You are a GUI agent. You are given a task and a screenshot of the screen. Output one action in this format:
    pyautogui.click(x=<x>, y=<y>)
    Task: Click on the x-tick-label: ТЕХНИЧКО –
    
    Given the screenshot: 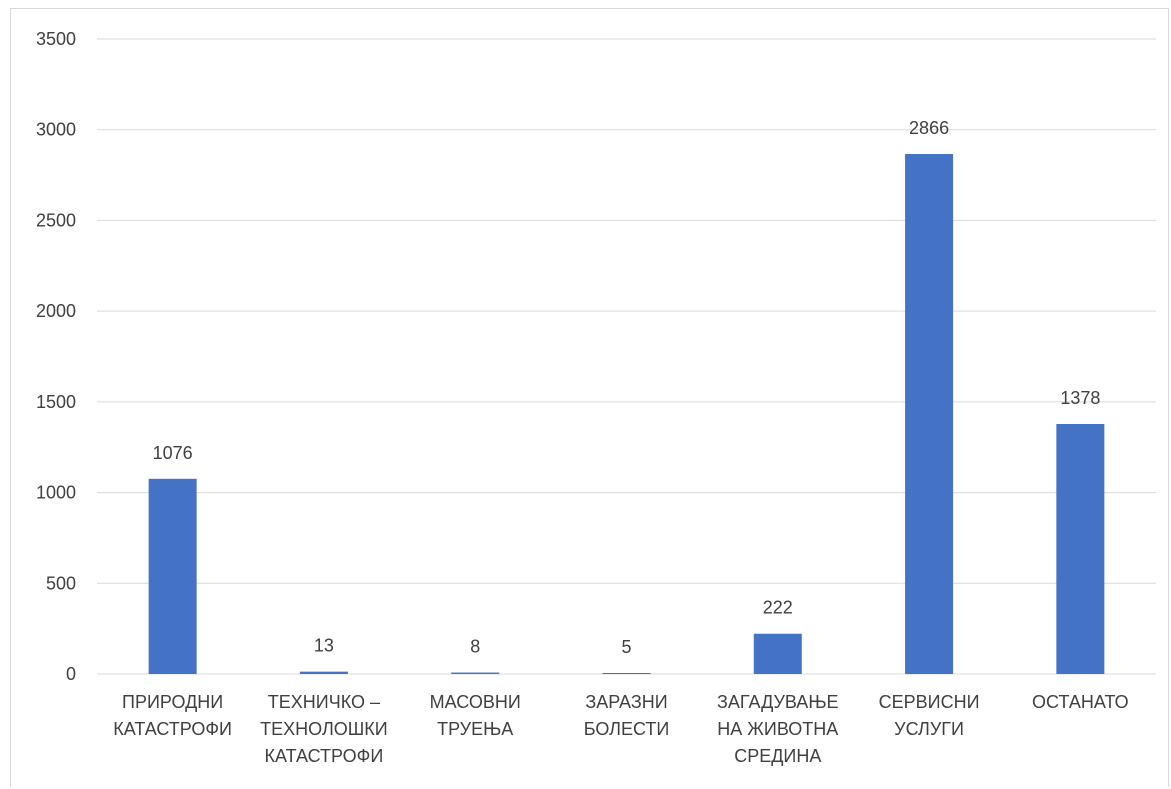 What is the action you would take?
    pyautogui.click(x=324, y=702)
    